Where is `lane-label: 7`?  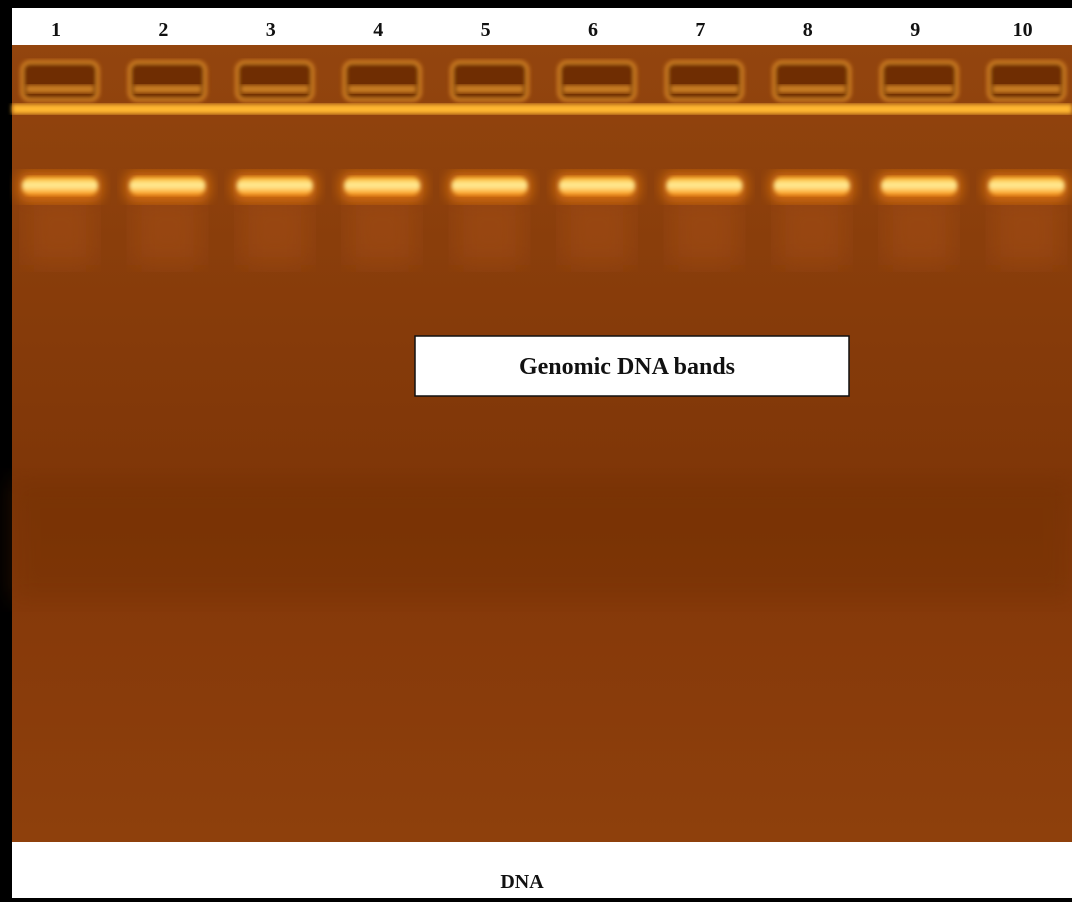
lane-label: 7 is located at coordinates (700, 30).